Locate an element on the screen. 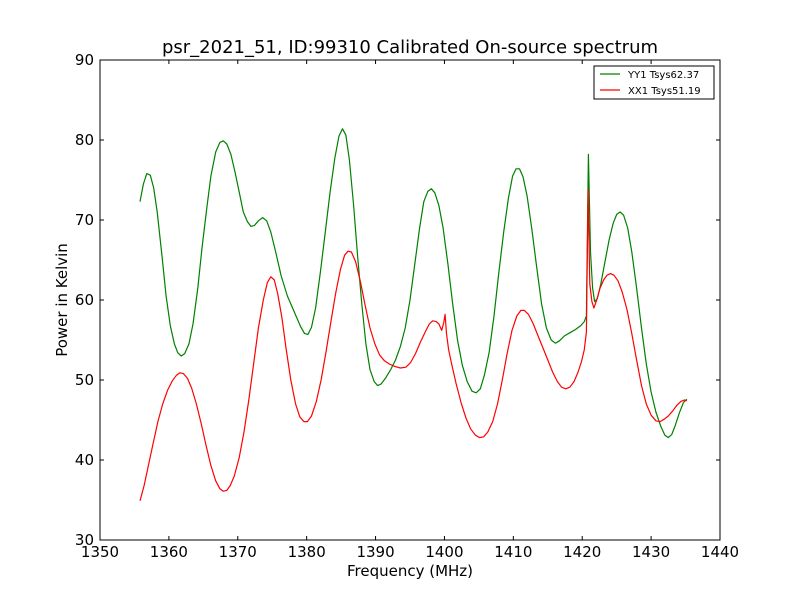 This screenshot has width=800, height=600. y-tick-label: 30 is located at coordinates (84, 540).